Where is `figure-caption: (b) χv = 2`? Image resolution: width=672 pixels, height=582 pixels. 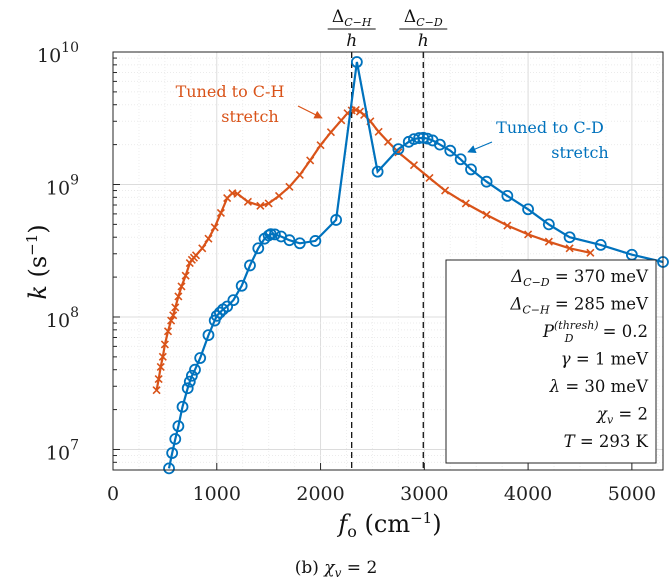
figure-caption: (b) χv = 2 is located at coordinates (336, 569).